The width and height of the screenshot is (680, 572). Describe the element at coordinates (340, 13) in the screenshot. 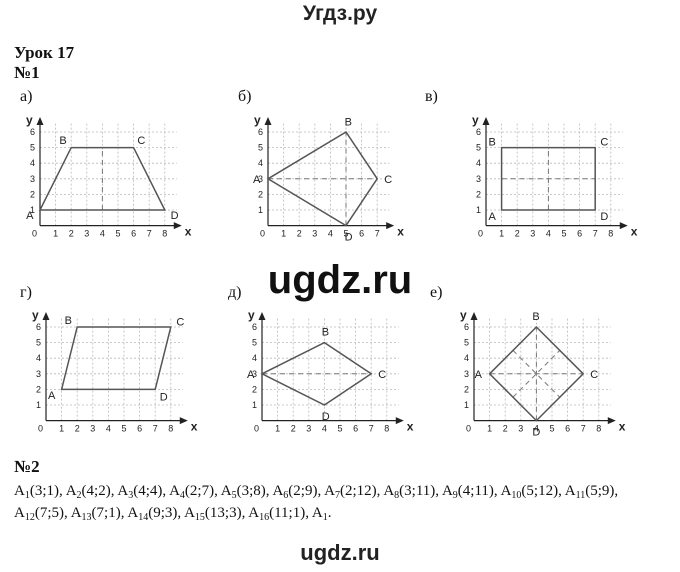

I see `site-title: Угдз.ру` at that location.